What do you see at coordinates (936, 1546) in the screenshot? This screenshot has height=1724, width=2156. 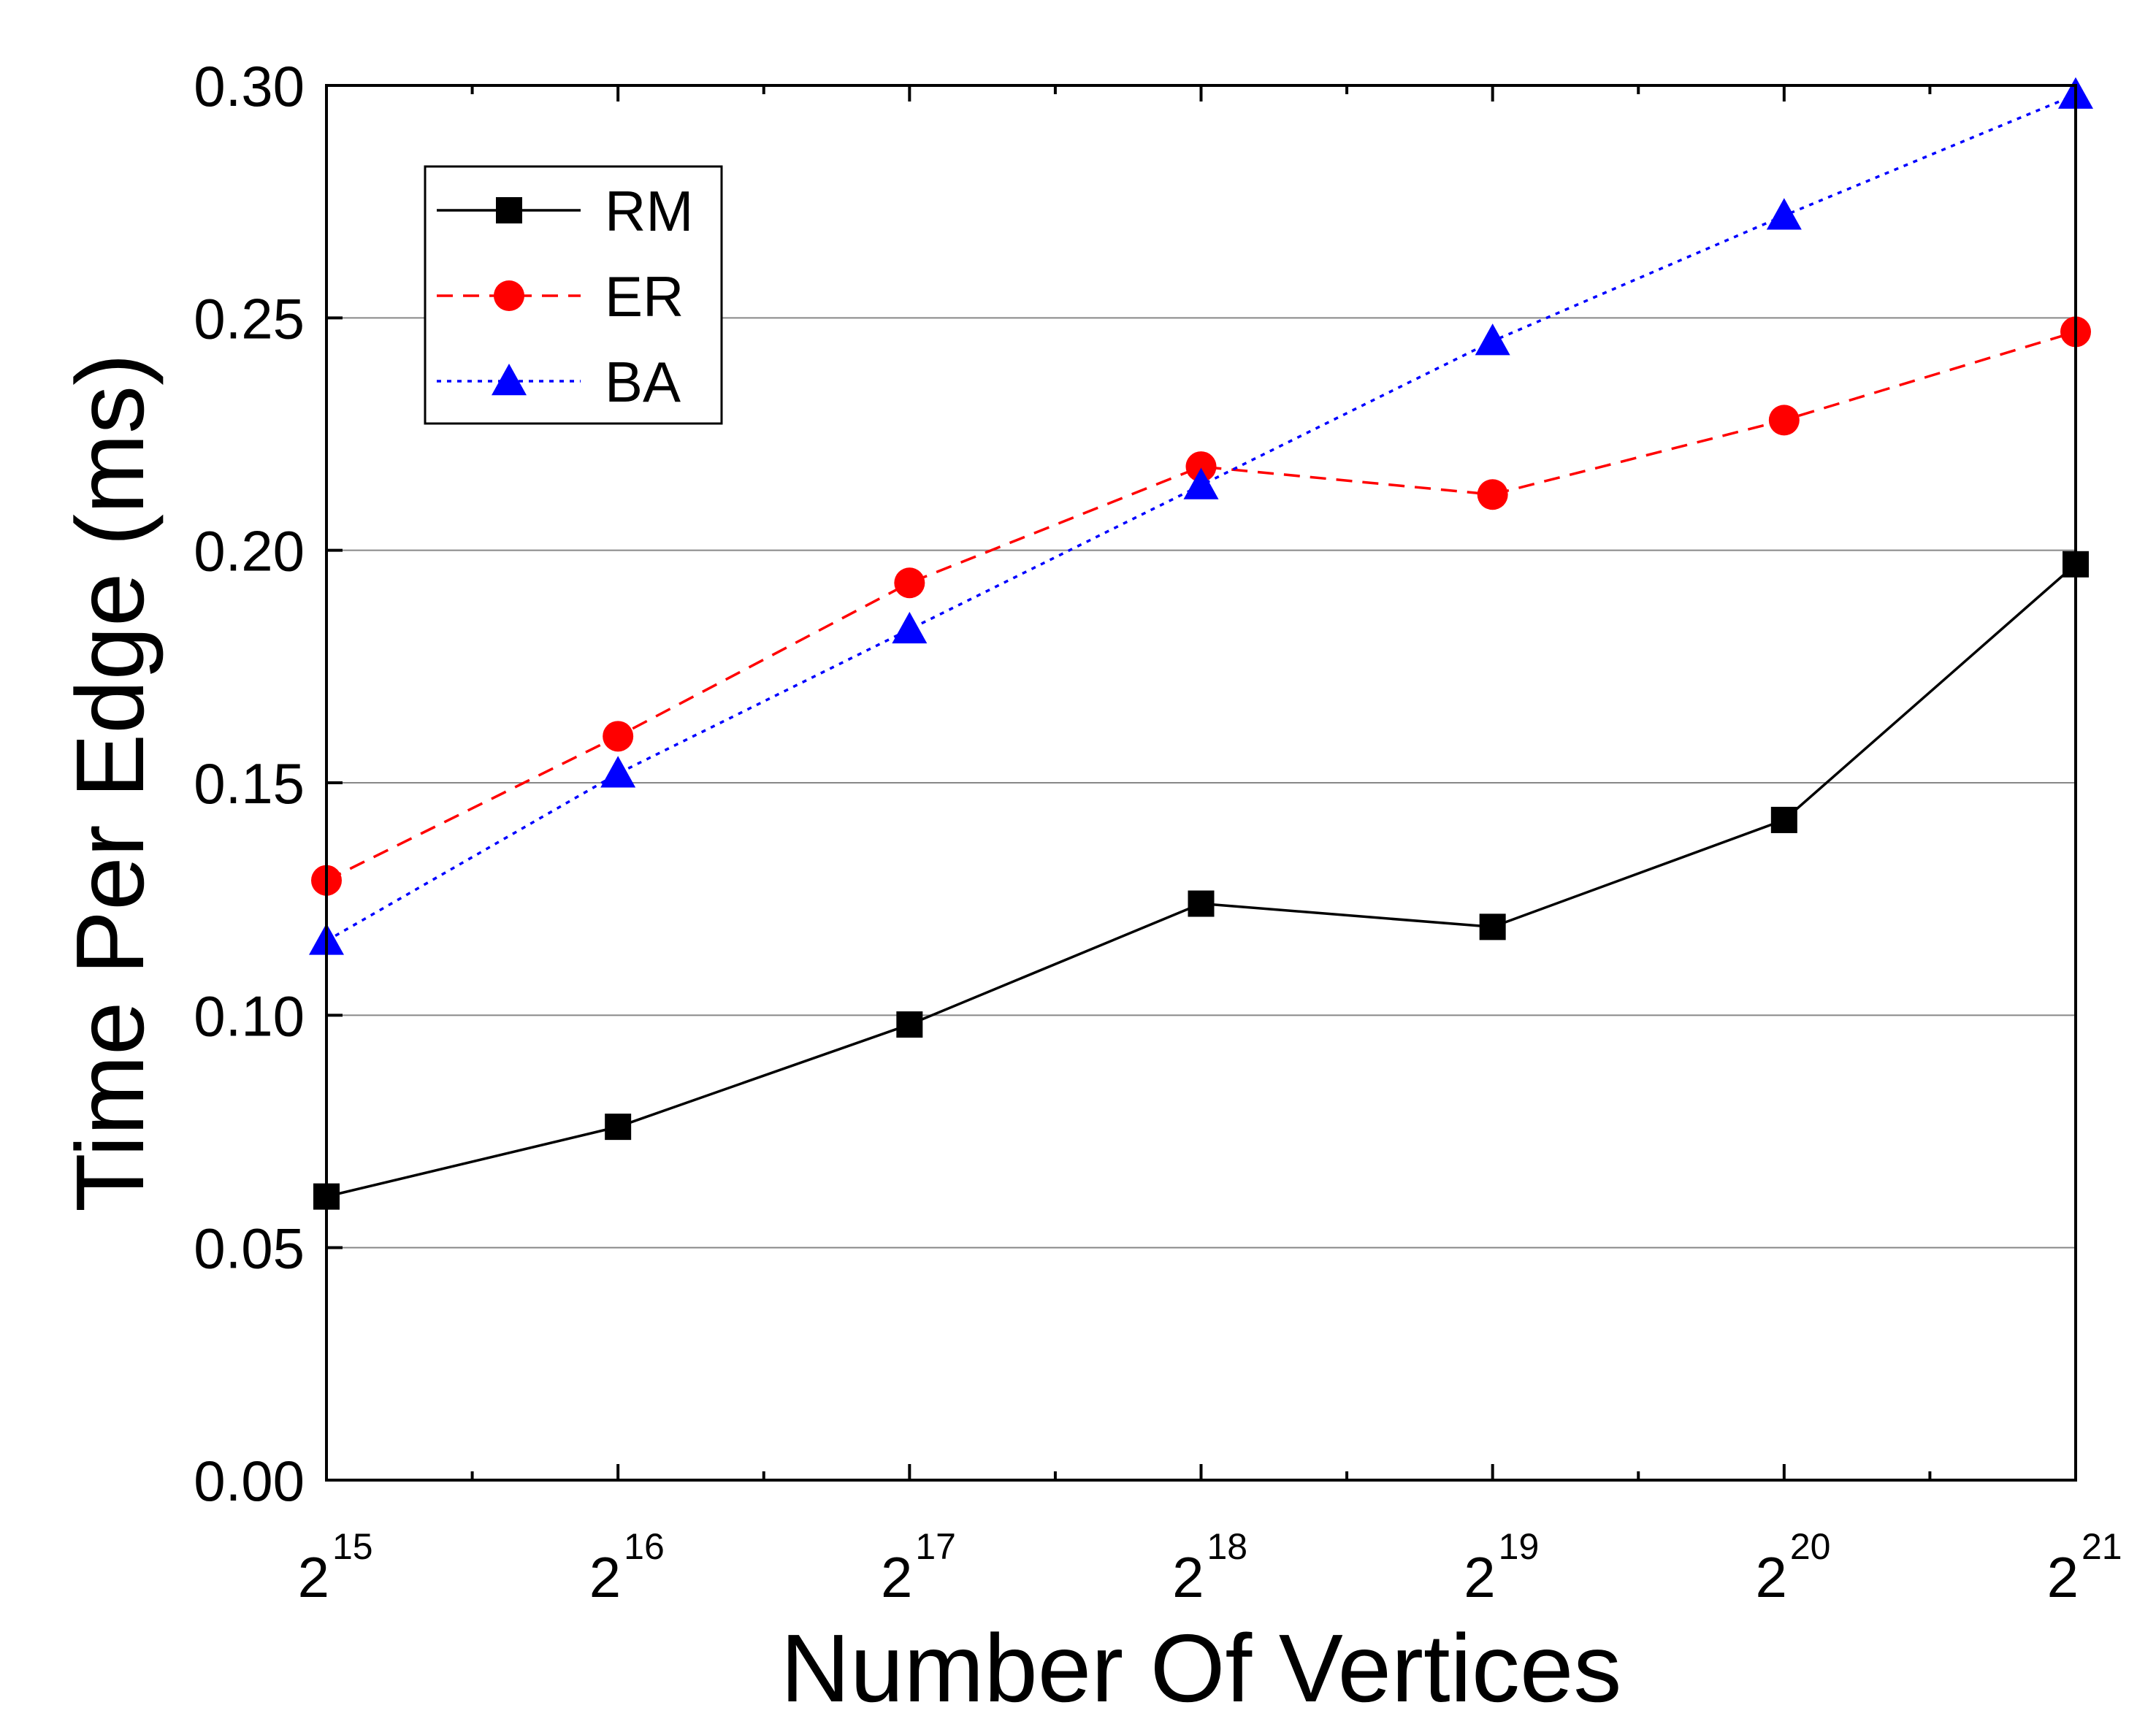 I see `x-tick-exponent: 17` at bounding box center [936, 1546].